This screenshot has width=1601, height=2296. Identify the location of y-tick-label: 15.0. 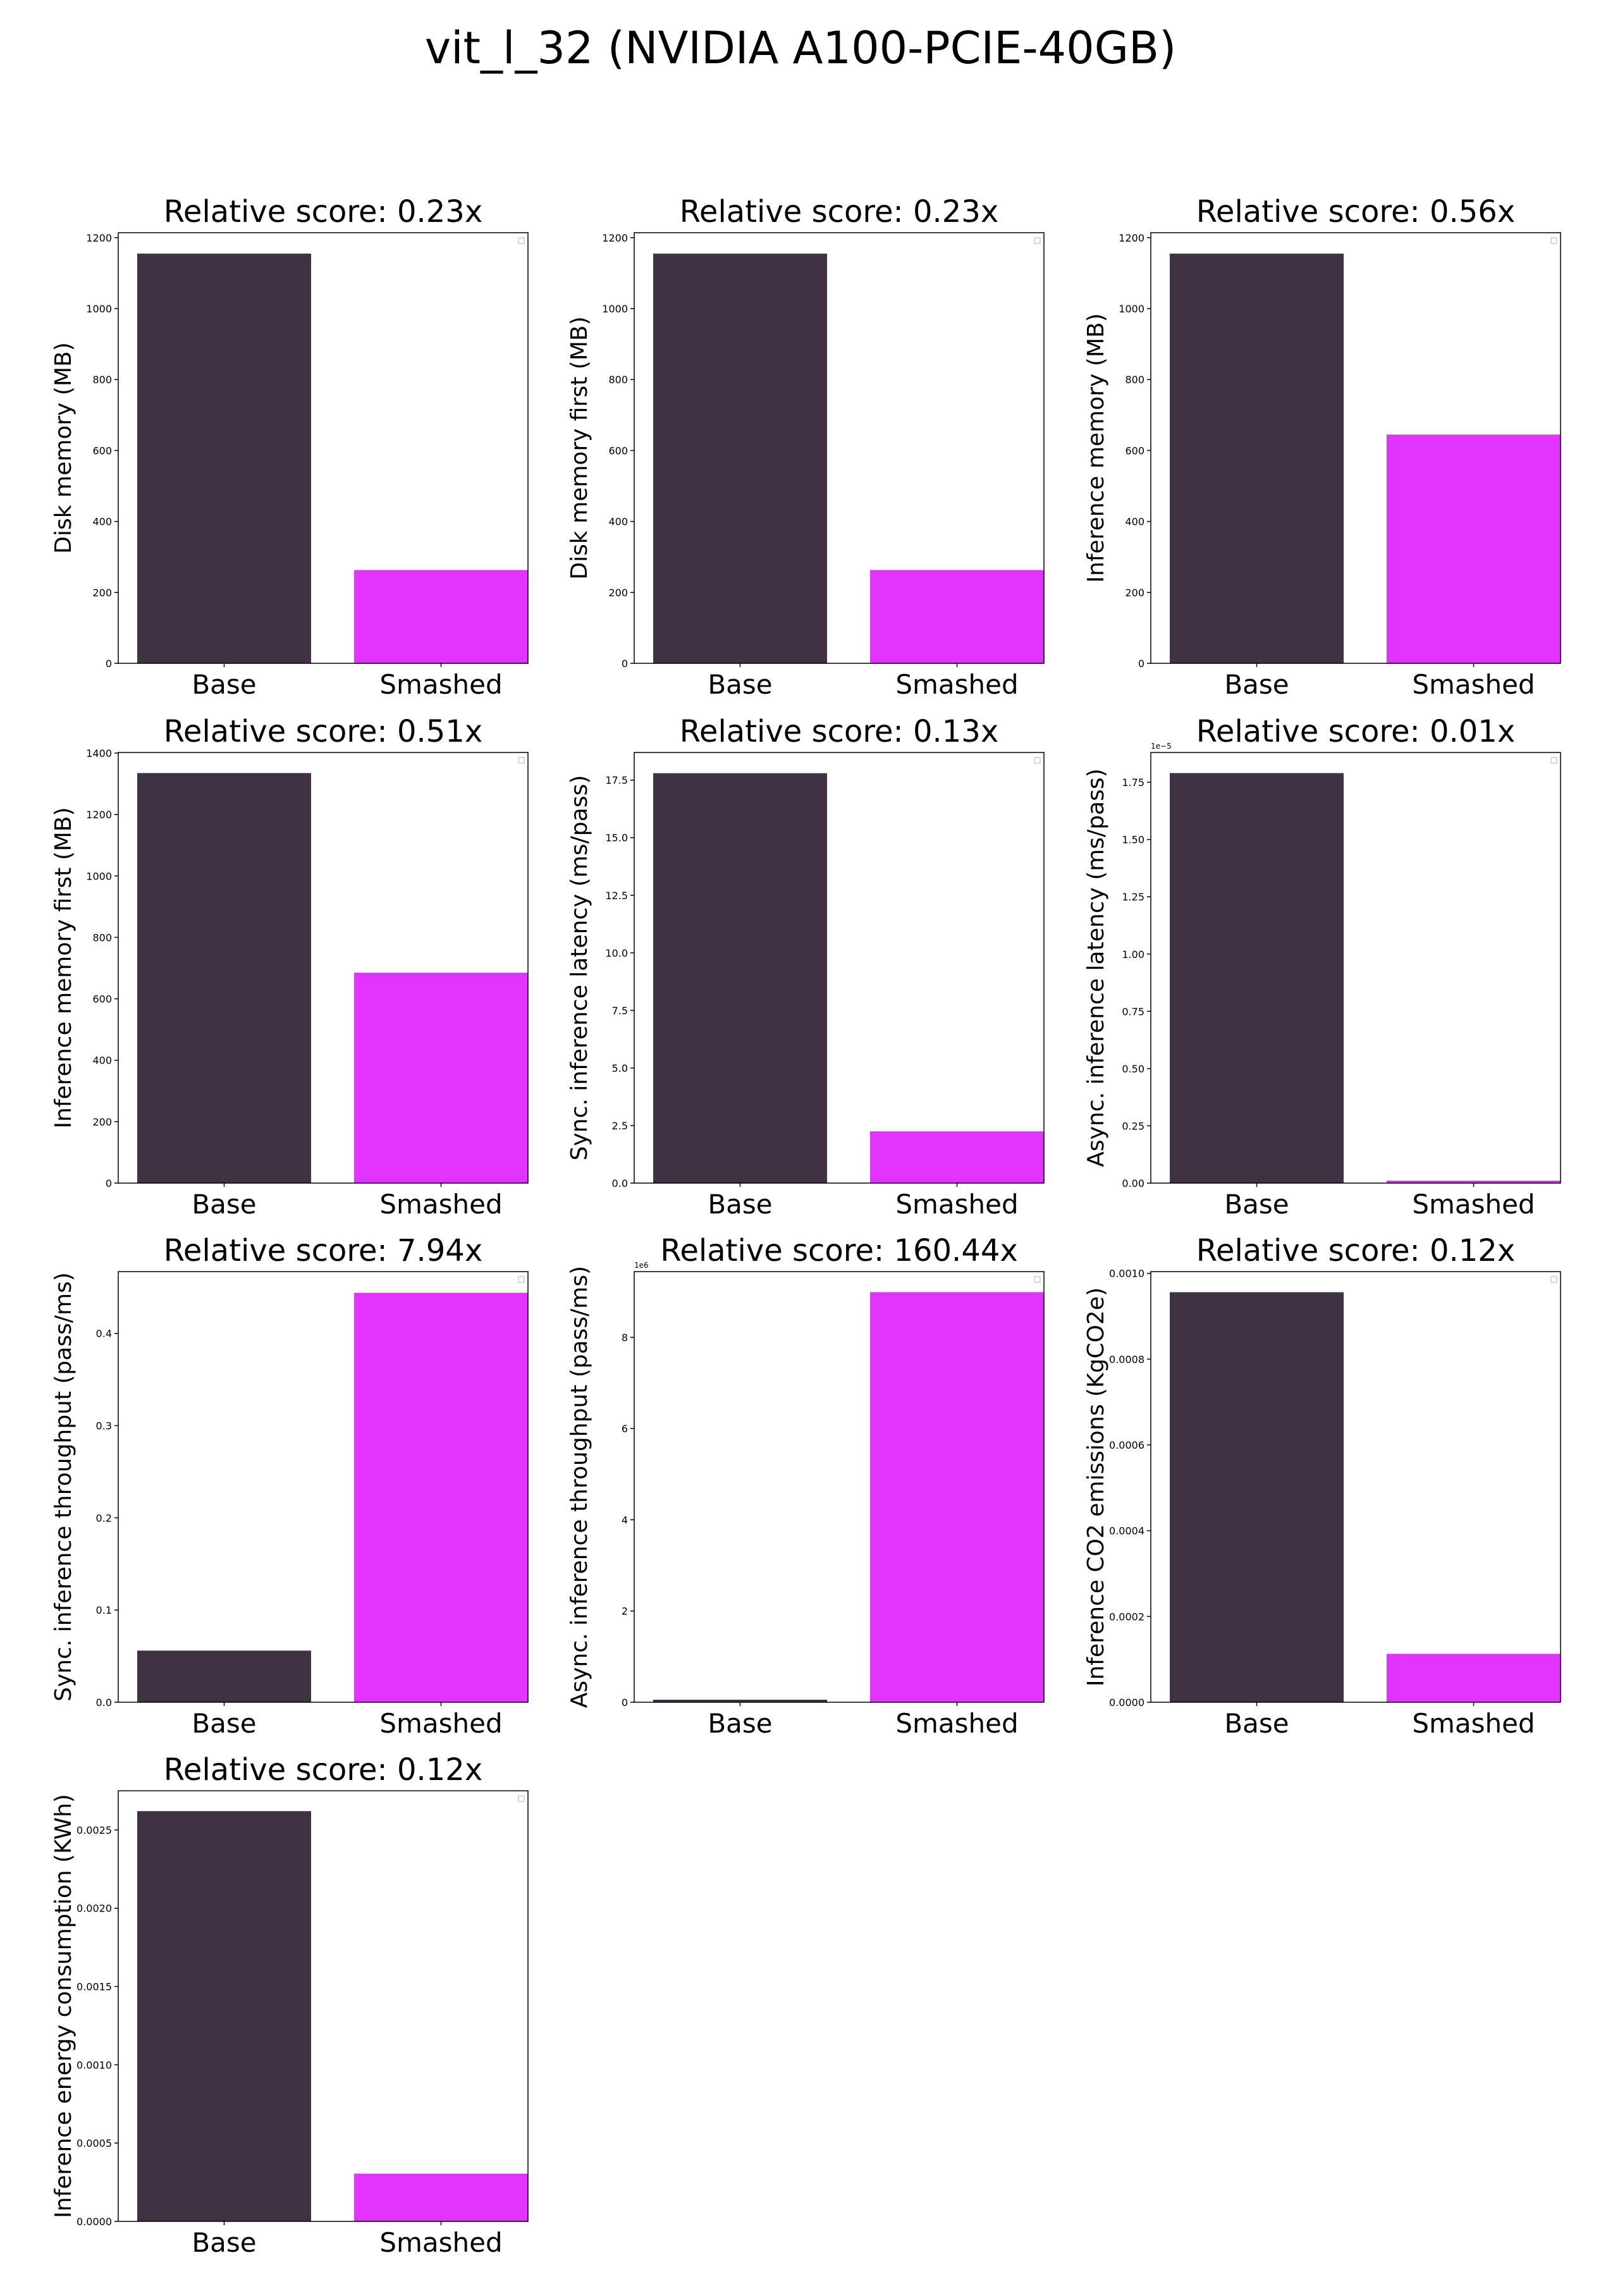
(616, 838).